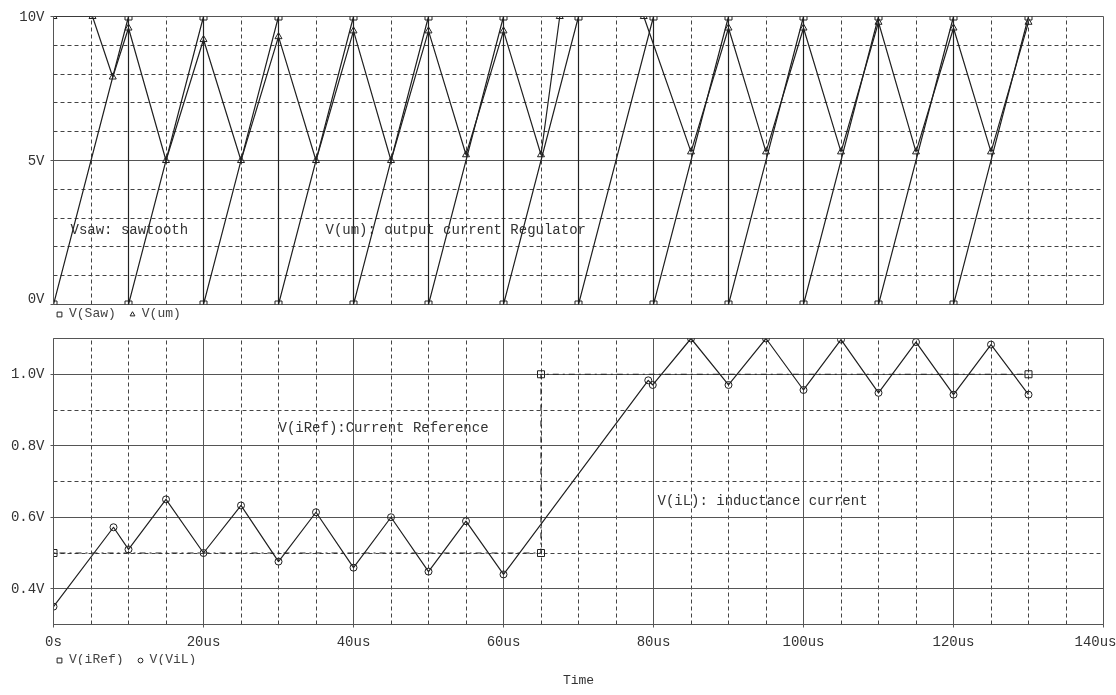 The height and width of the screenshot is (695, 1116). What do you see at coordinates (503, 641) in the screenshot?
I see `x-tick-label: 60us` at bounding box center [503, 641].